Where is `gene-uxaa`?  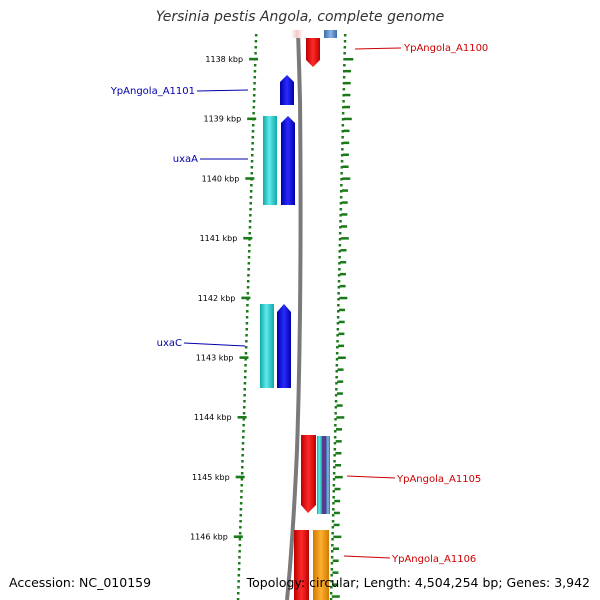 gene-uxaa is located at coordinates (288, 160).